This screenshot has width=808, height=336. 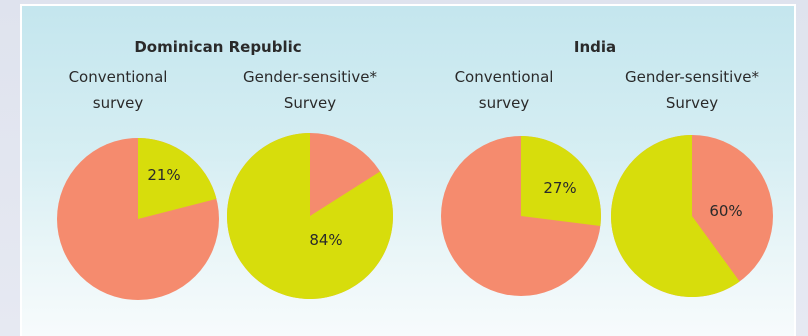 I want to click on pie-value-label: 84%, so click(x=325, y=240).